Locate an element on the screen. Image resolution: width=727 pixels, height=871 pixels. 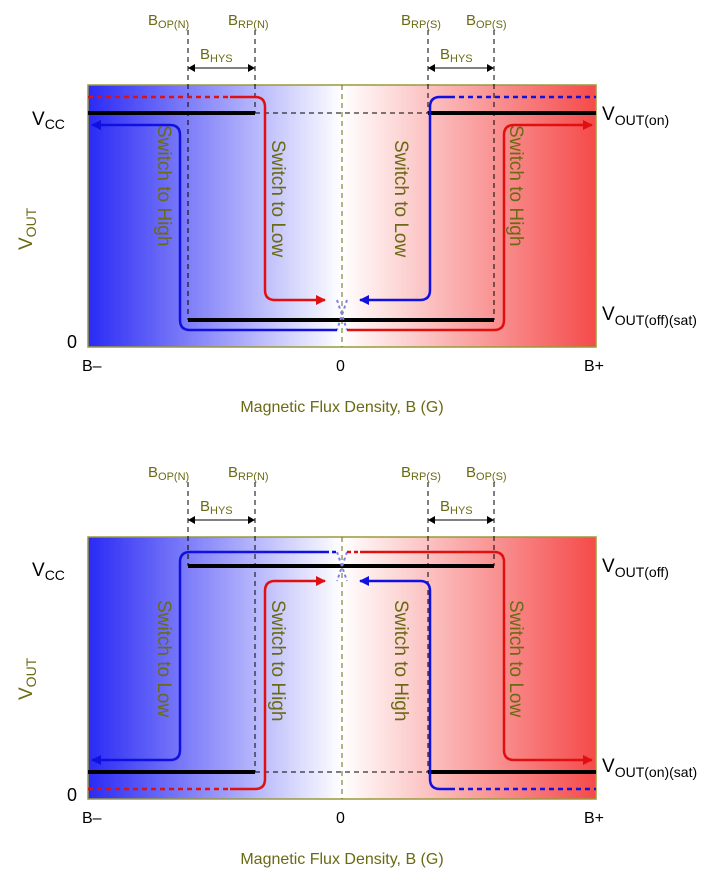
switch-label-right-outer: Switch to High is located at coordinates (515, 185).